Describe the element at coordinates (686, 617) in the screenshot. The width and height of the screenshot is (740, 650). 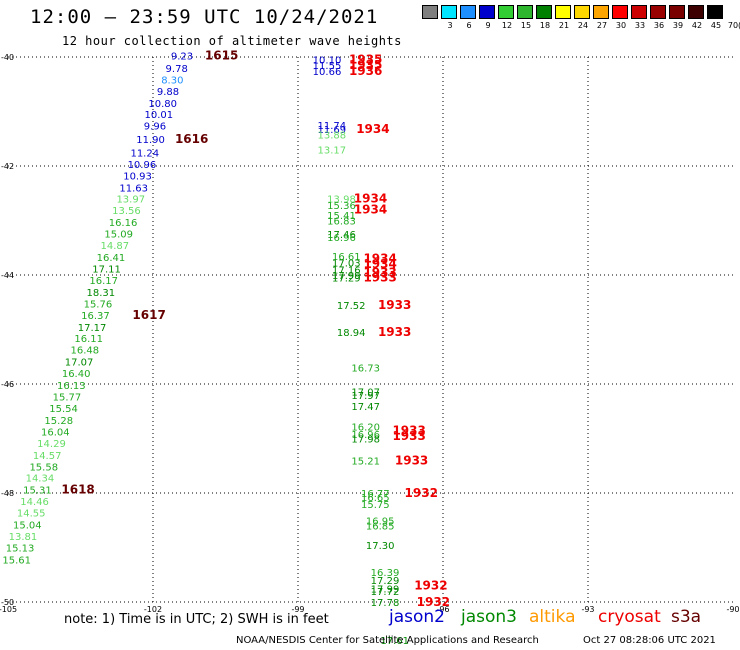
I see `legend-item-s3a: s3a` at that location.